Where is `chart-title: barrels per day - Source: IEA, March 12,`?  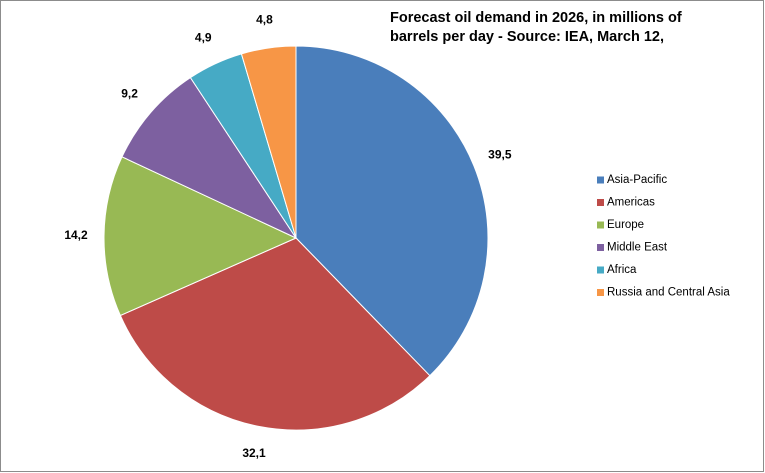 chart-title: barrels per day - Source: IEA, March 12, is located at coordinates (527, 37).